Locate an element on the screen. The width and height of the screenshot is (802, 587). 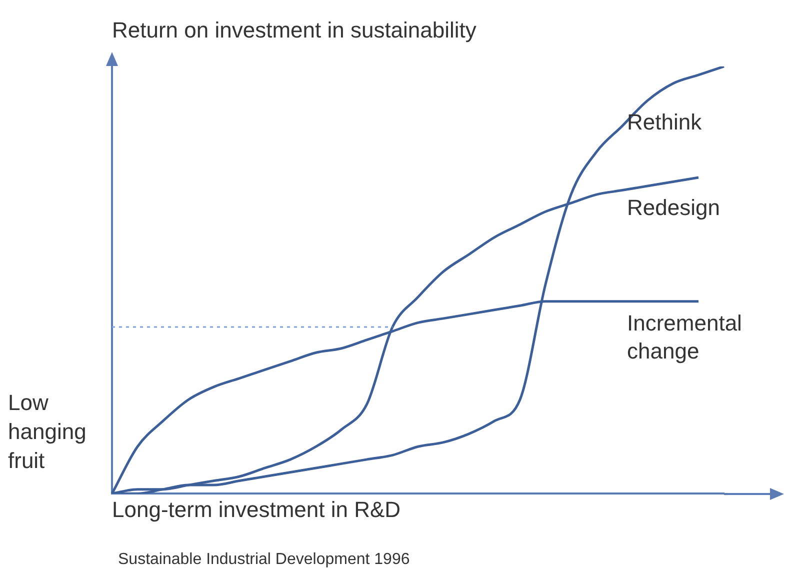
series-label: Redesign is located at coordinates (673, 207).